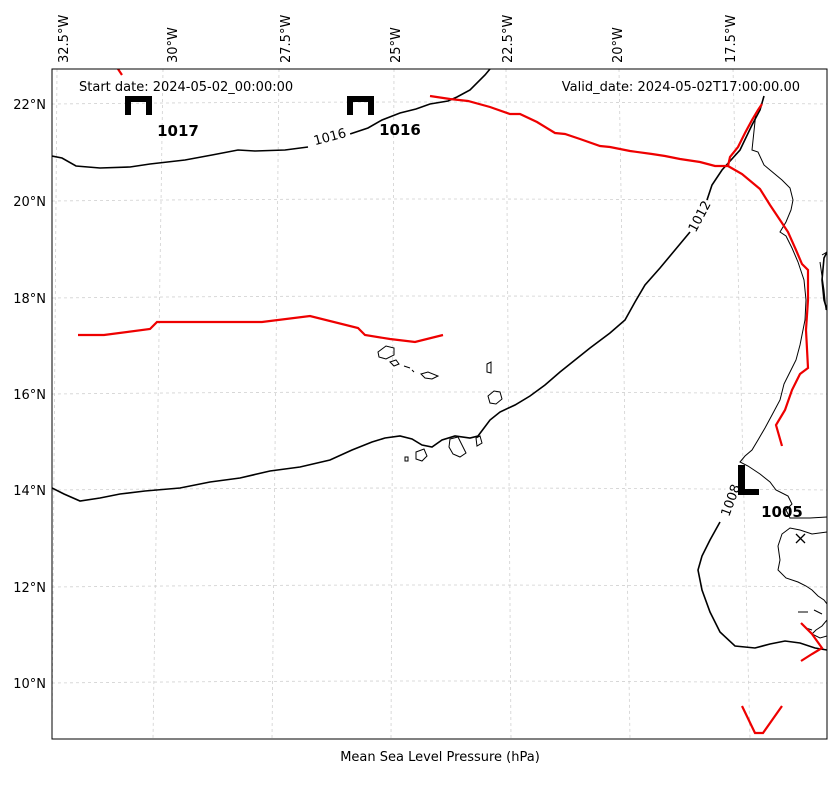 This screenshot has width=837, height=787. What do you see at coordinates (178, 131) in the screenshot?
I see `high-pressure-value-1: 1017` at bounding box center [178, 131].